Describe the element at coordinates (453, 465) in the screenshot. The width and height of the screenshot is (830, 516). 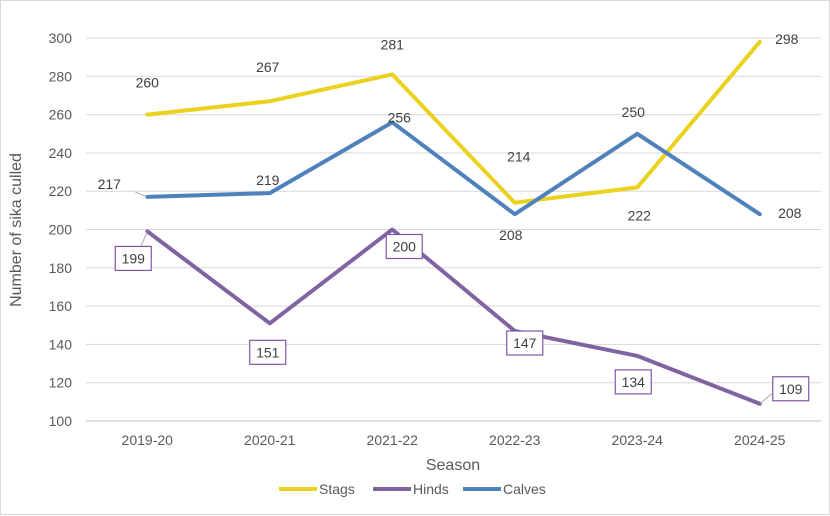
I see `x-axis-title: Season` at that location.